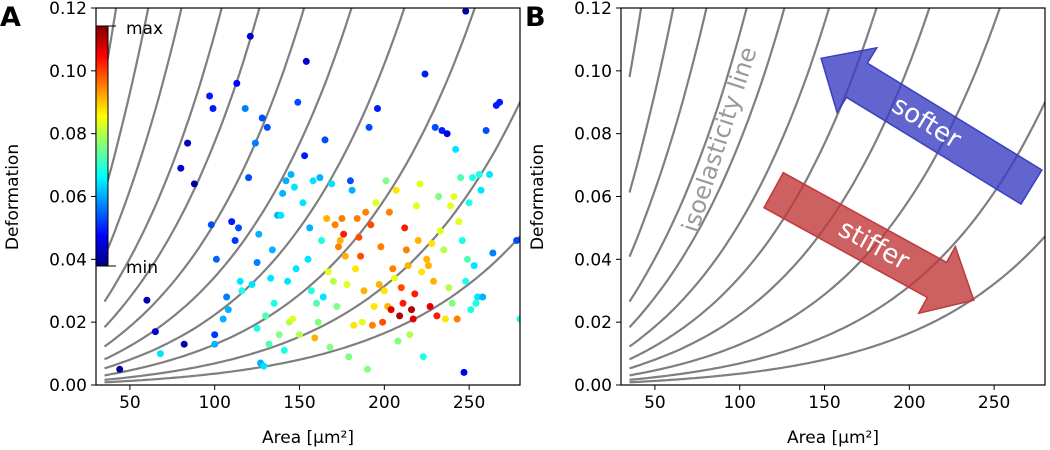 The width and height of the screenshot is (1050, 450). Describe the element at coordinates (68, 9) in the screenshot. I see `y-tick-label: 0.12` at that location.